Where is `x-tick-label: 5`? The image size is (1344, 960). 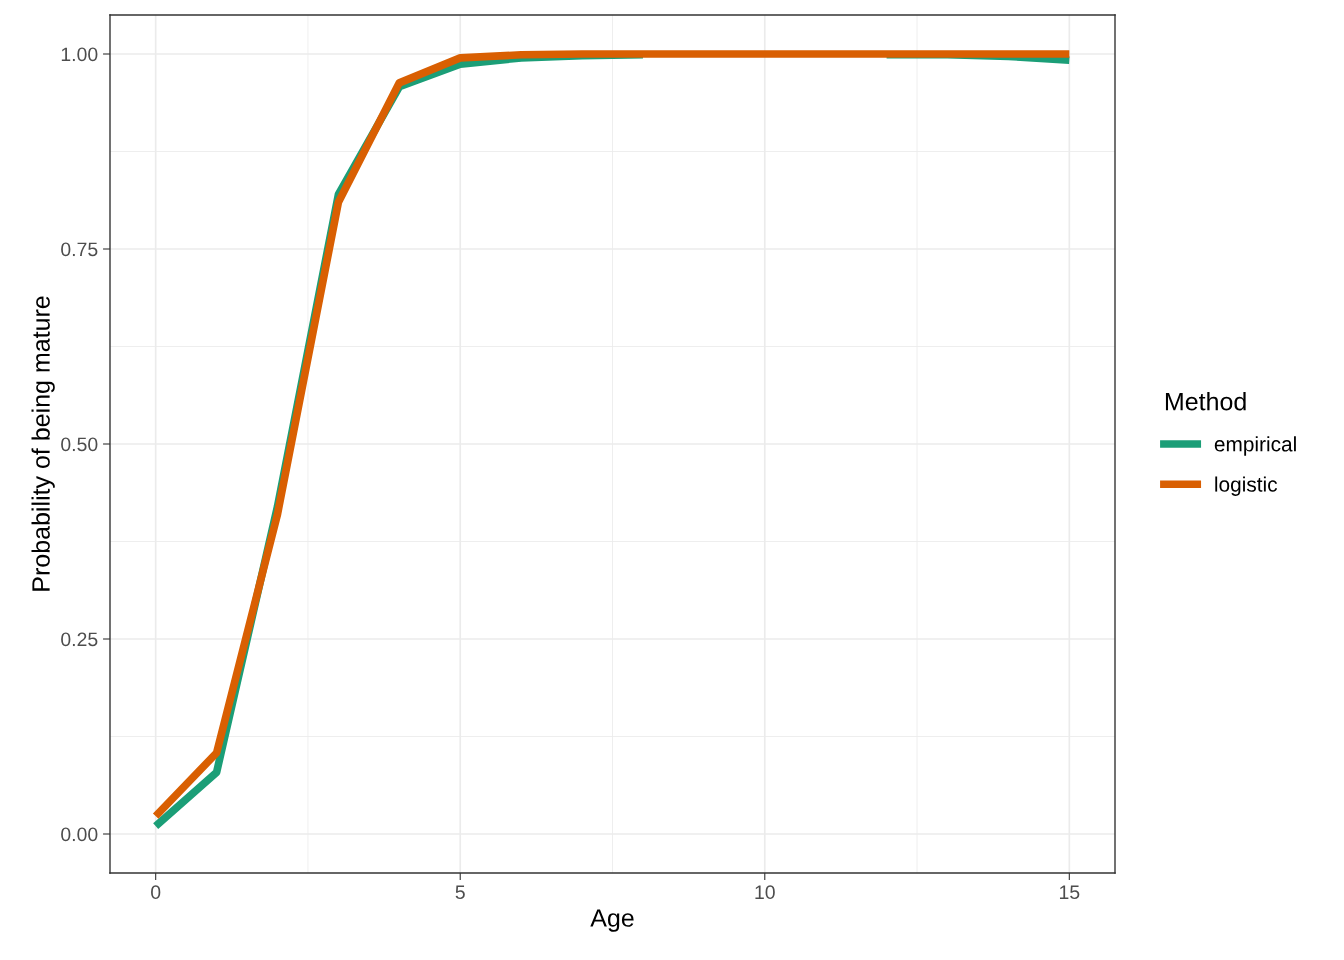
x-tick-label: 5 is located at coordinates (460, 892).